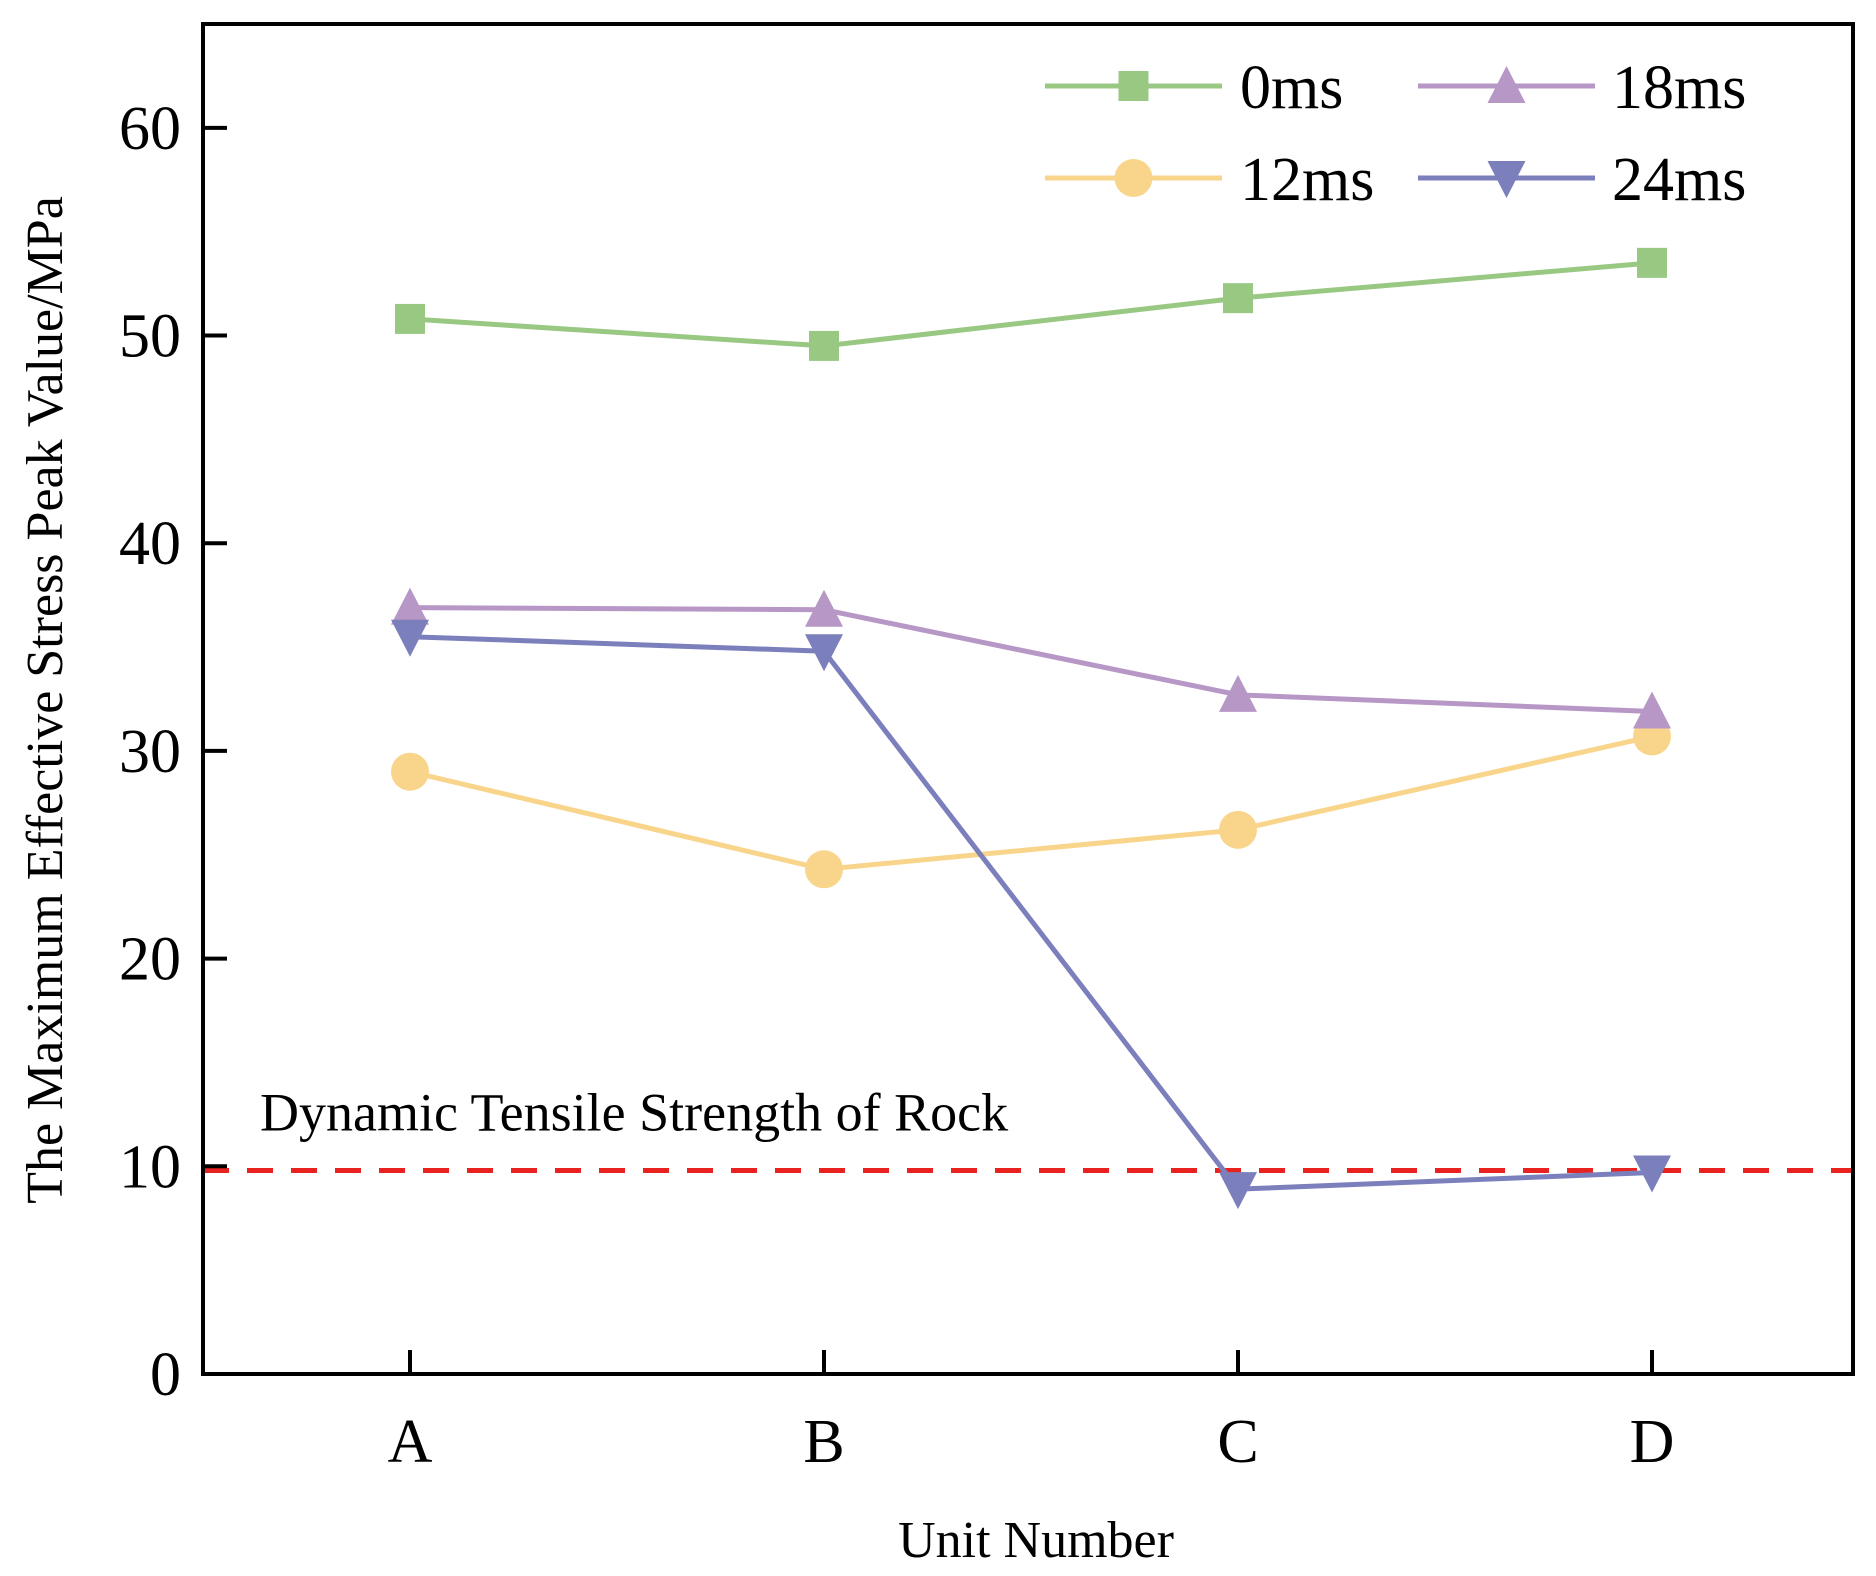 The height and width of the screenshot is (1576, 1876). What do you see at coordinates (1652, 710) in the screenshot?
I see `data-point-18ms-D` at bounding box center [1652, 710].